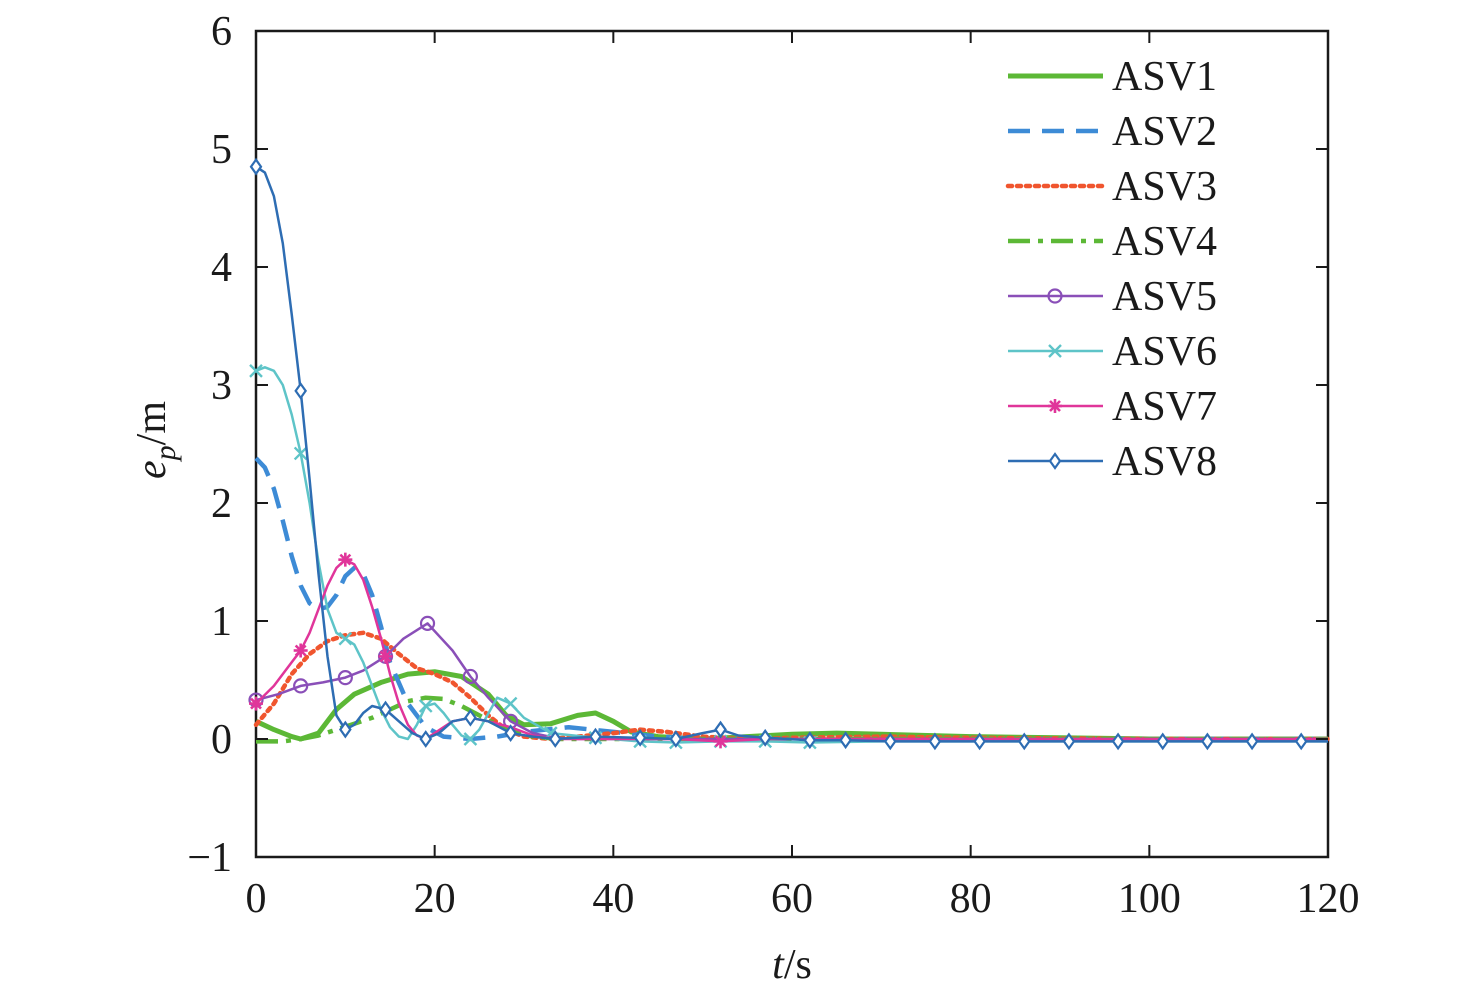  What do you see at coordinates (1111, 187) in the screenshot?
I see `legend-item: ASV3` at bounding box center [1111, 187].